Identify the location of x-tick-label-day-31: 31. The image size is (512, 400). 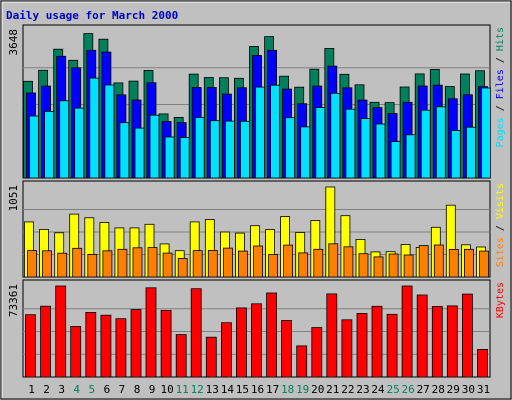
(483, 389).